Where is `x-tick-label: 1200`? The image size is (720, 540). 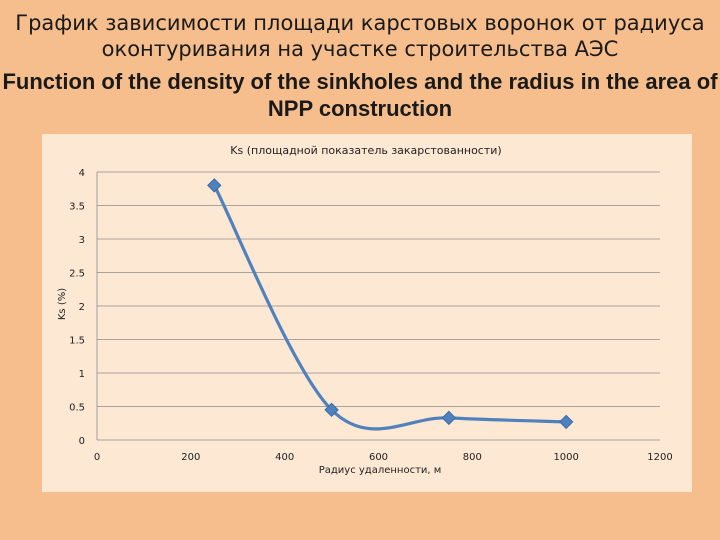
x-tick-label: 1200 is located at coordinates (659, 457).